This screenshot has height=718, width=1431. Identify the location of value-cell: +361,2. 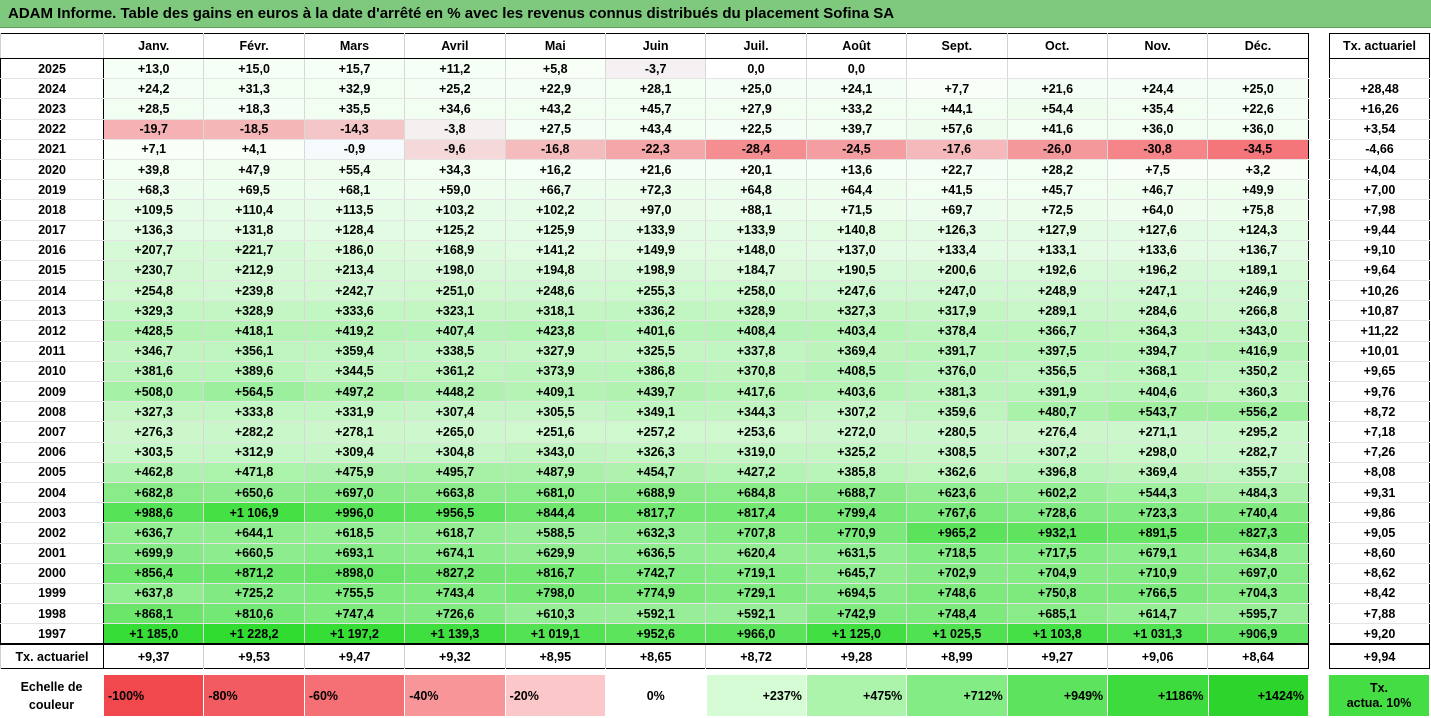
(455, 372).